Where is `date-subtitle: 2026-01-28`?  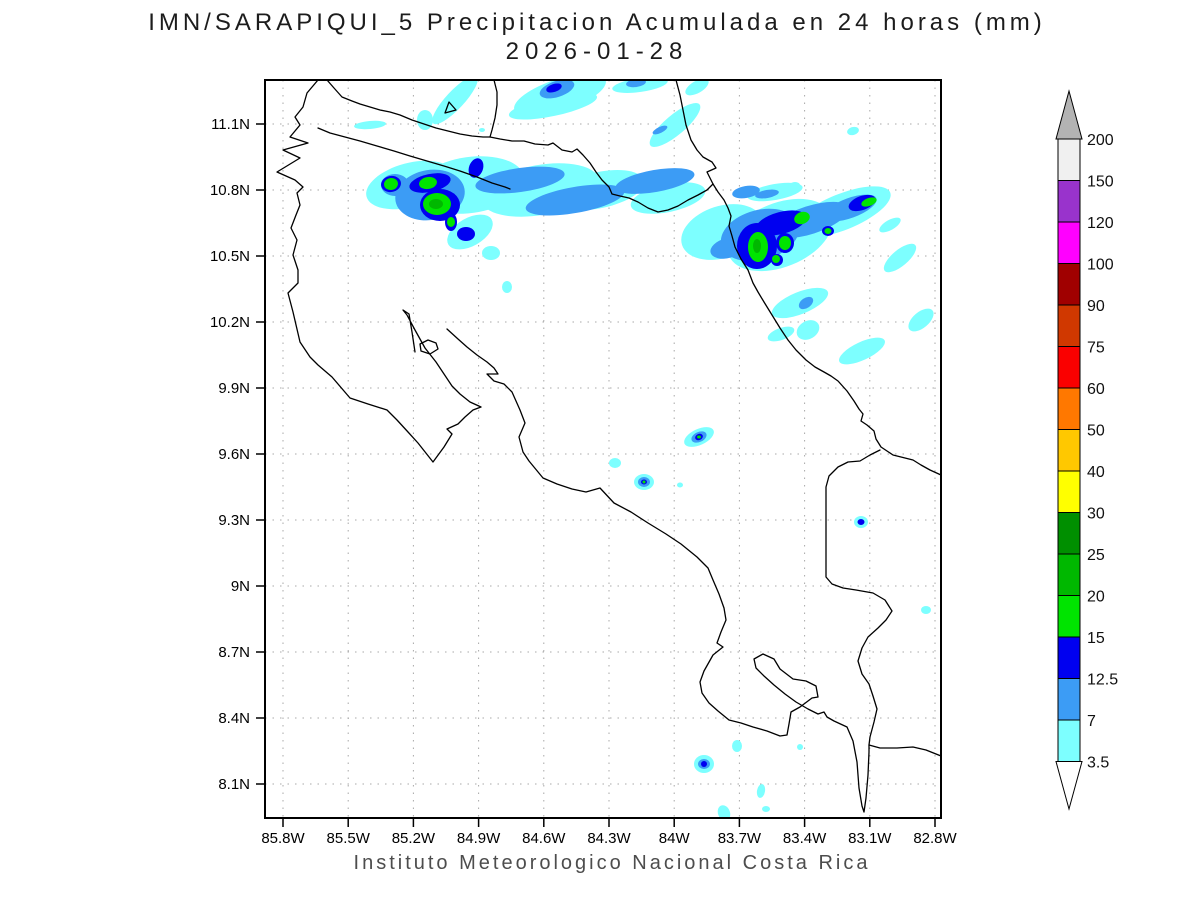
date-subtitle: 2026-01-28 is located at coordinates (597, 51).